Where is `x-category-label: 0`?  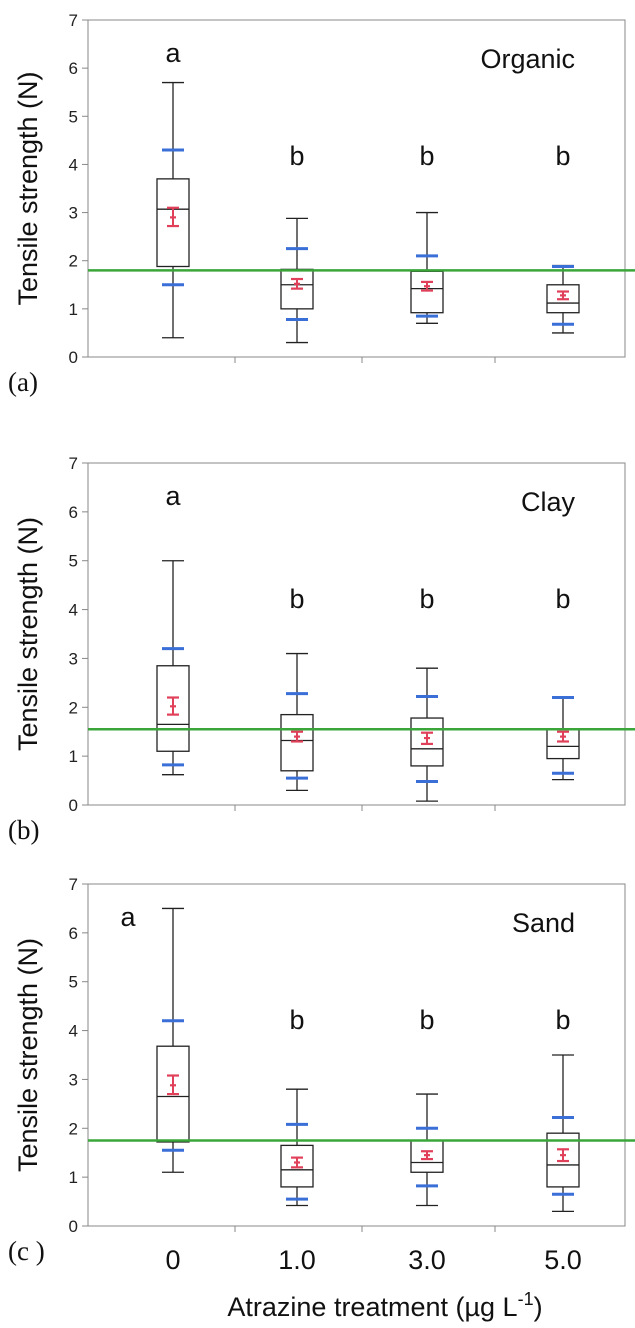 x-category-label: 0 is located at coordinates (172, 1260).